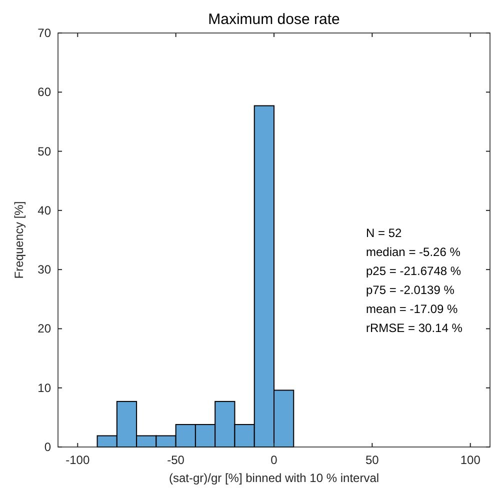  What do you see at coordinates (413, 252) in the screenshot?
I see `annotation: median = -5.26 %` at bounding box center [413, 252].